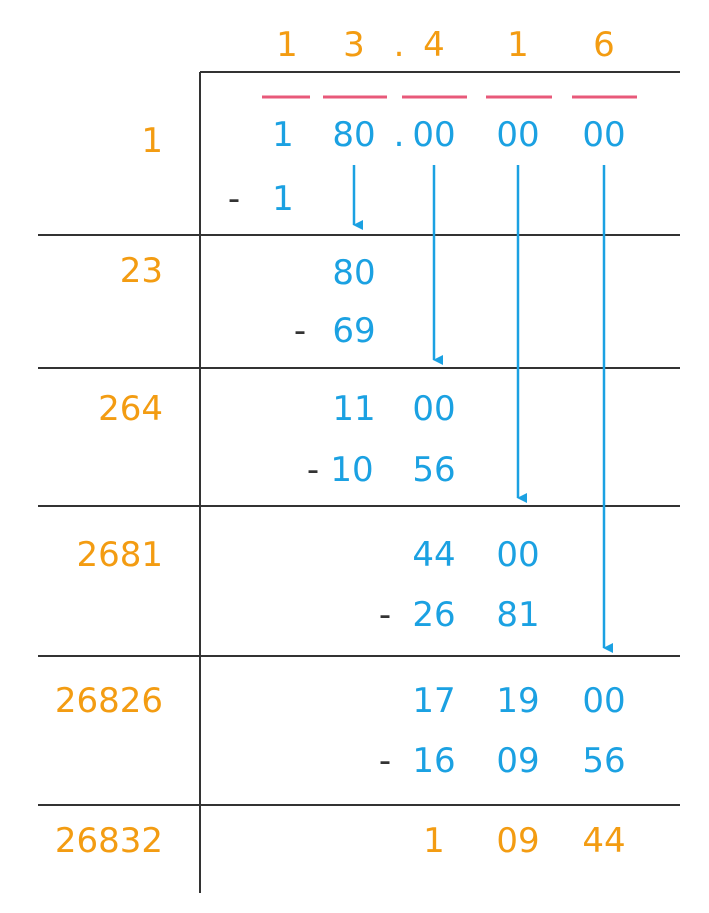  I want to click on quotient-decimal-point: ., so click(399, 45).